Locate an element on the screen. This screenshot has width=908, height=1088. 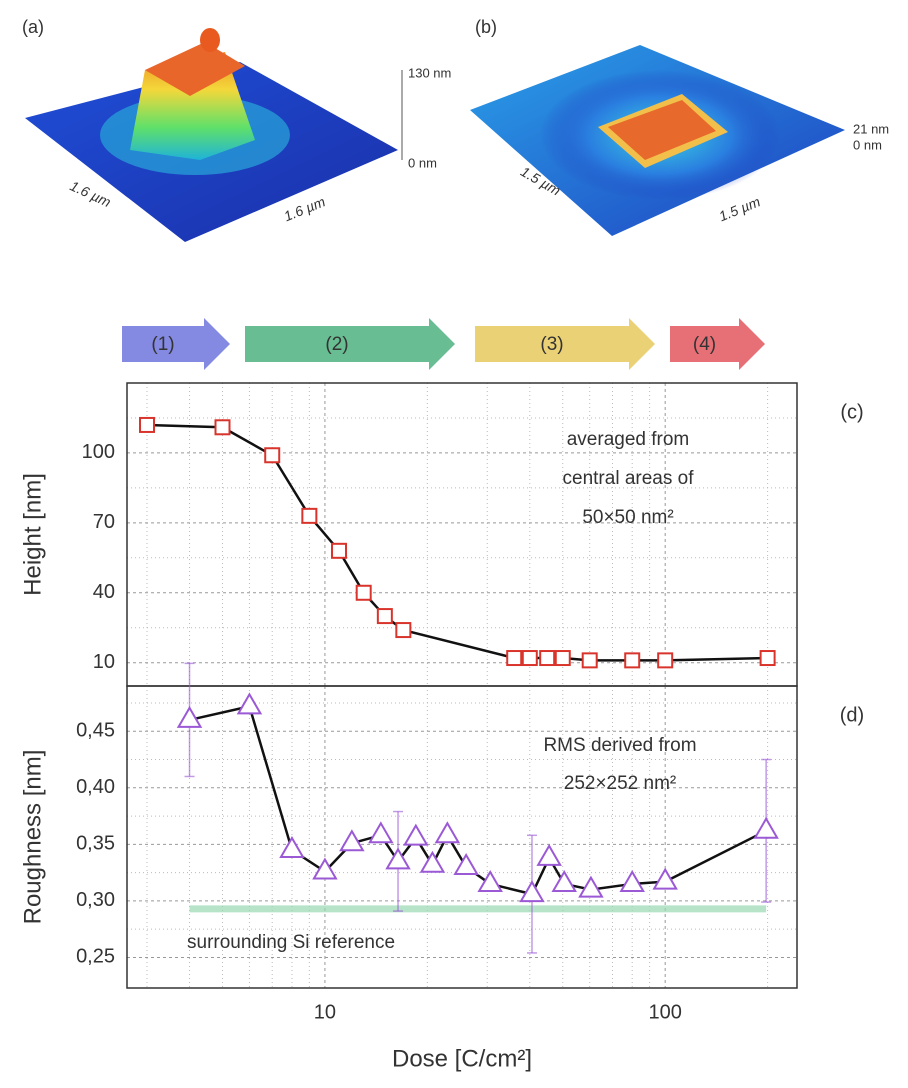
stage-label: (1) is located at coordinates (162, 344).